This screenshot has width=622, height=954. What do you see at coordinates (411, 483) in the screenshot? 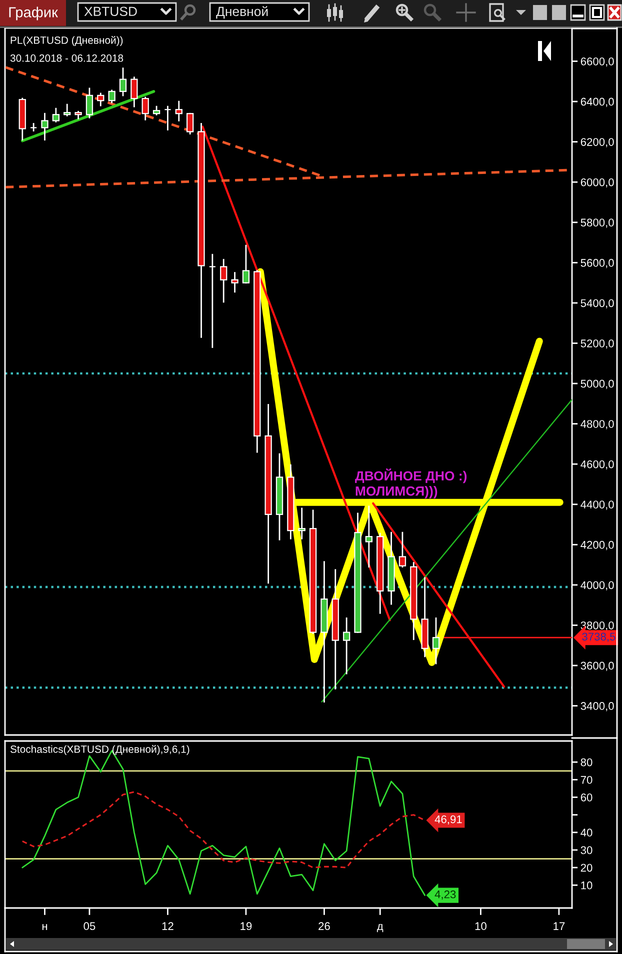
I see `annotation: ДВОЙНОЕ ДНО :) МОЛИМСЯ)))` at bounding box center [411, 483].